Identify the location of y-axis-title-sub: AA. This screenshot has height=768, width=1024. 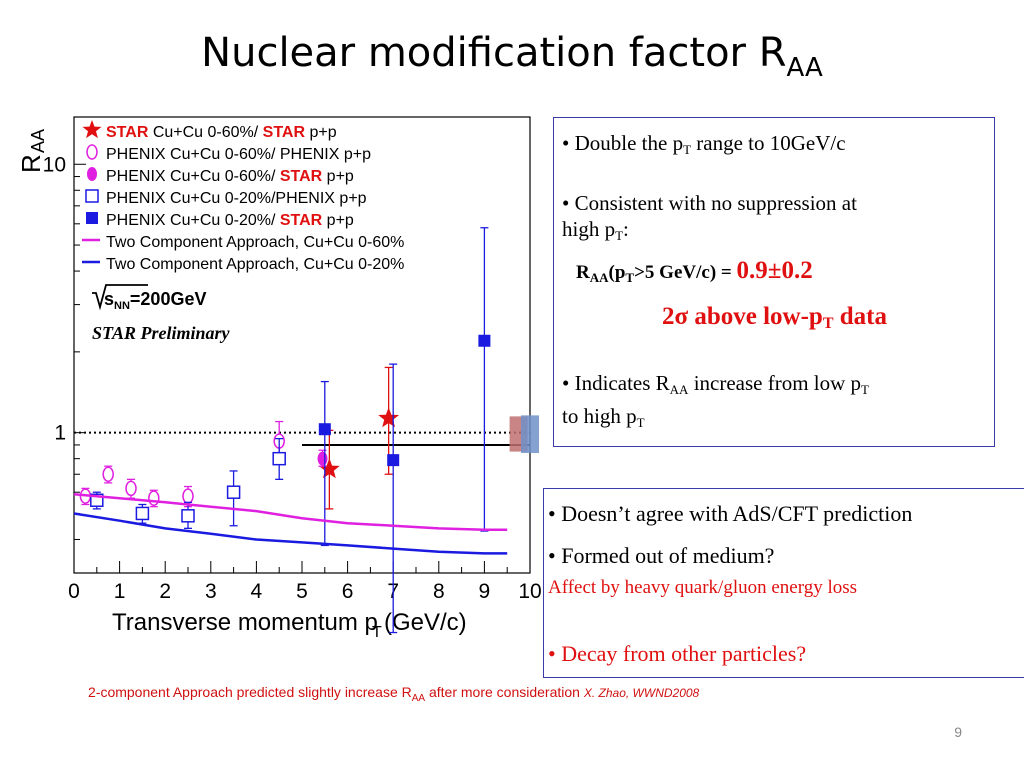
(38, 141).